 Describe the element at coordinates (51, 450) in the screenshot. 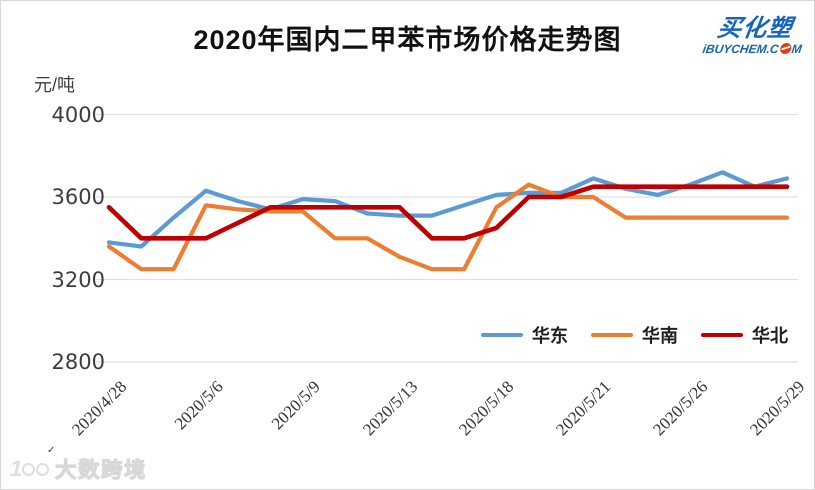

I see `cursor-artifact: ✓` at that location.